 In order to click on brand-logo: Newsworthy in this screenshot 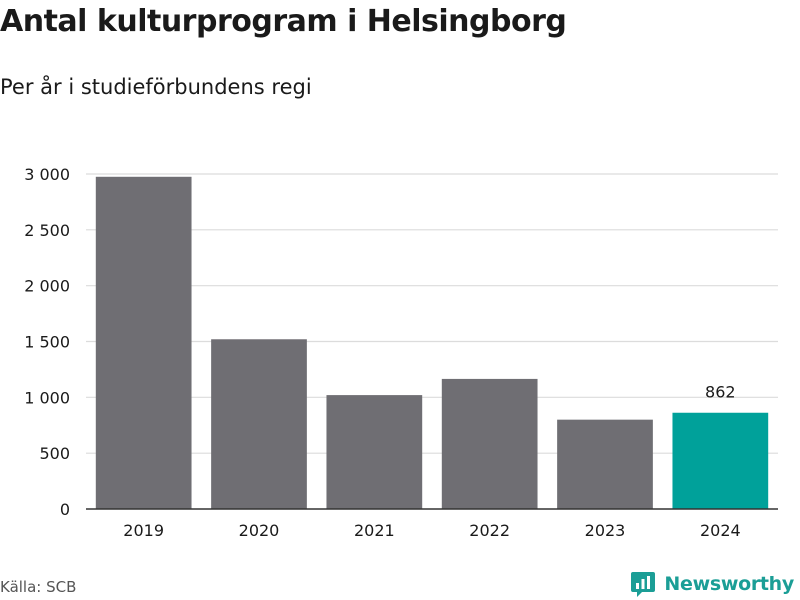, I will do `click(712, 584)`.